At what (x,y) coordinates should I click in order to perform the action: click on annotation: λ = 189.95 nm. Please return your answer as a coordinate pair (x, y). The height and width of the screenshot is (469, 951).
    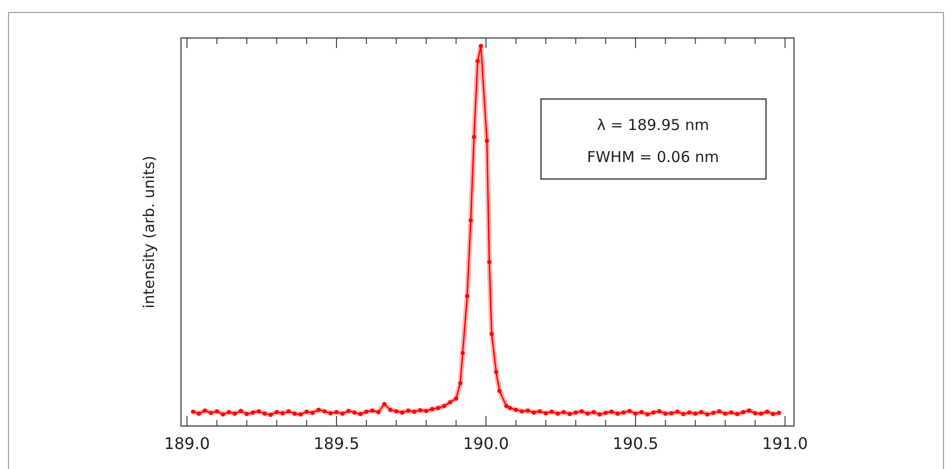
    Looking at the image, I should click on (653, 125).